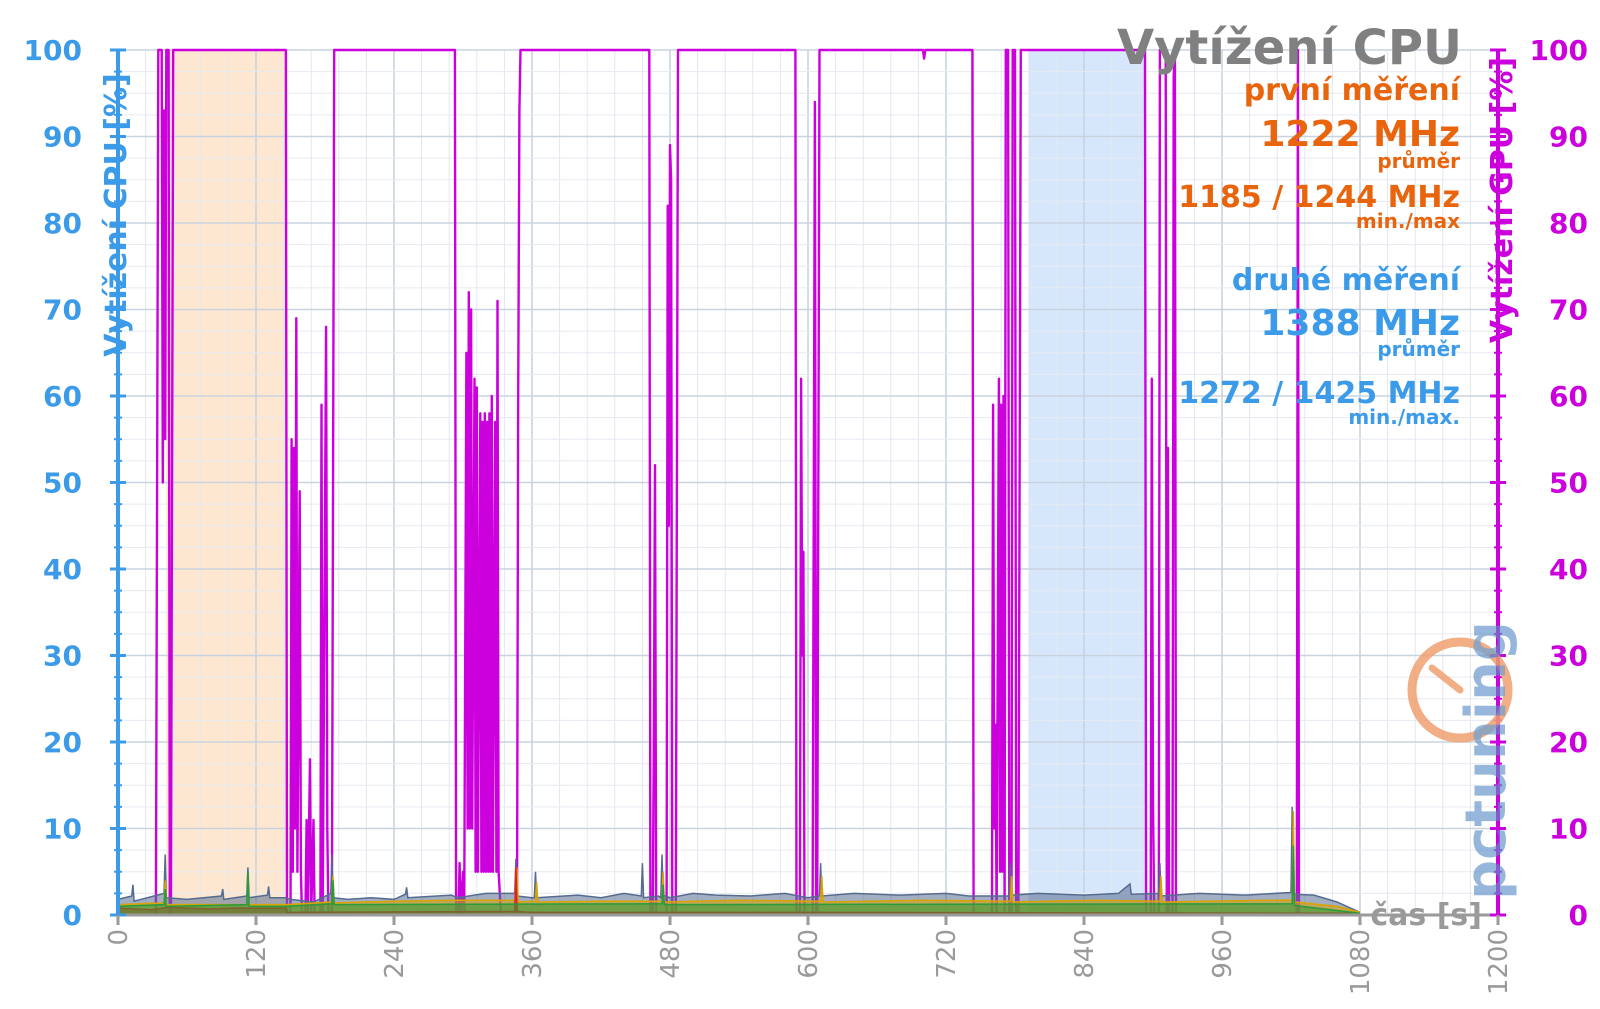 The image size is (1600, 1009). I want to click on series-4-area, so click(739, 880).